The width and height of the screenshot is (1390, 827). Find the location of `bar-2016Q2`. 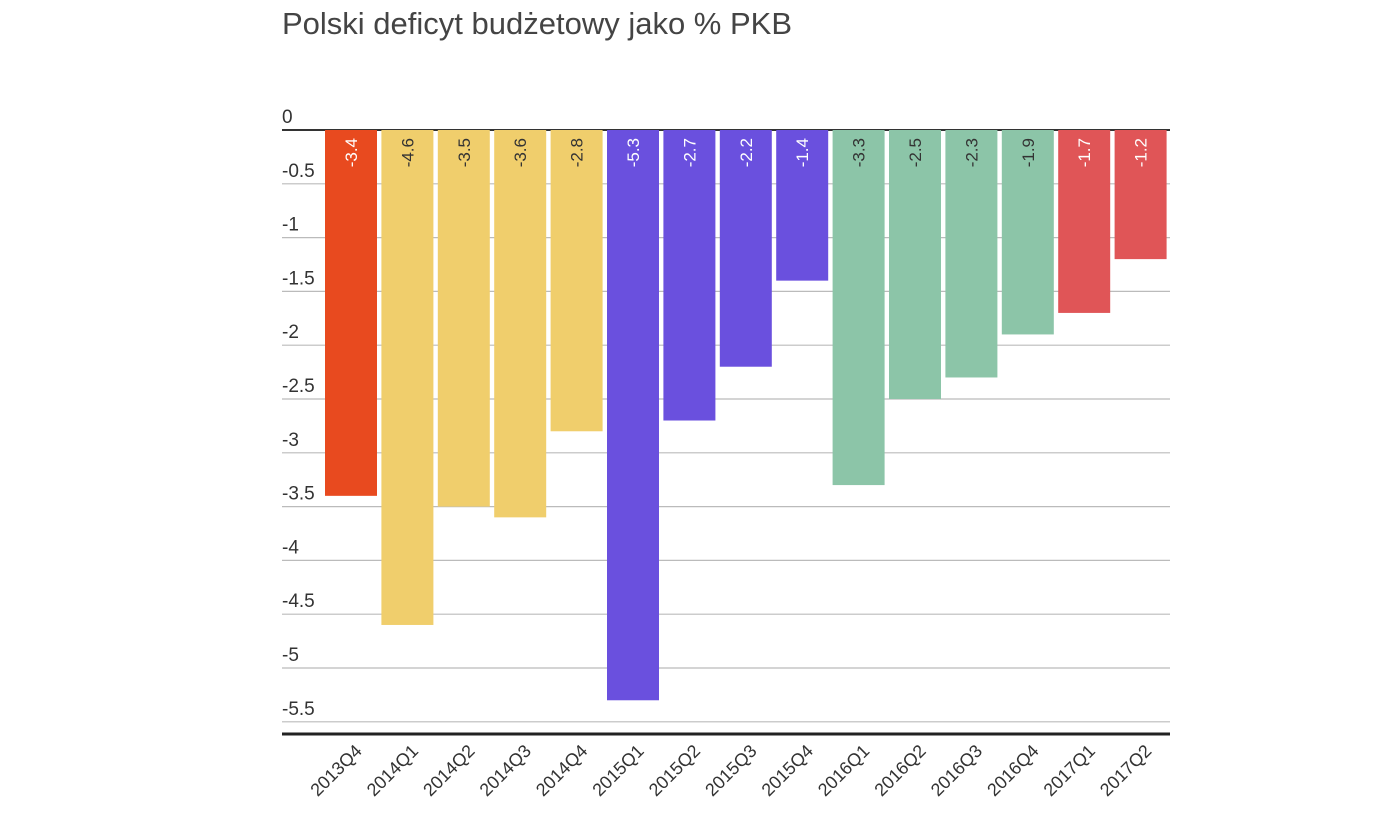

bar-2016Q2 is located at coordinates (915, 264).